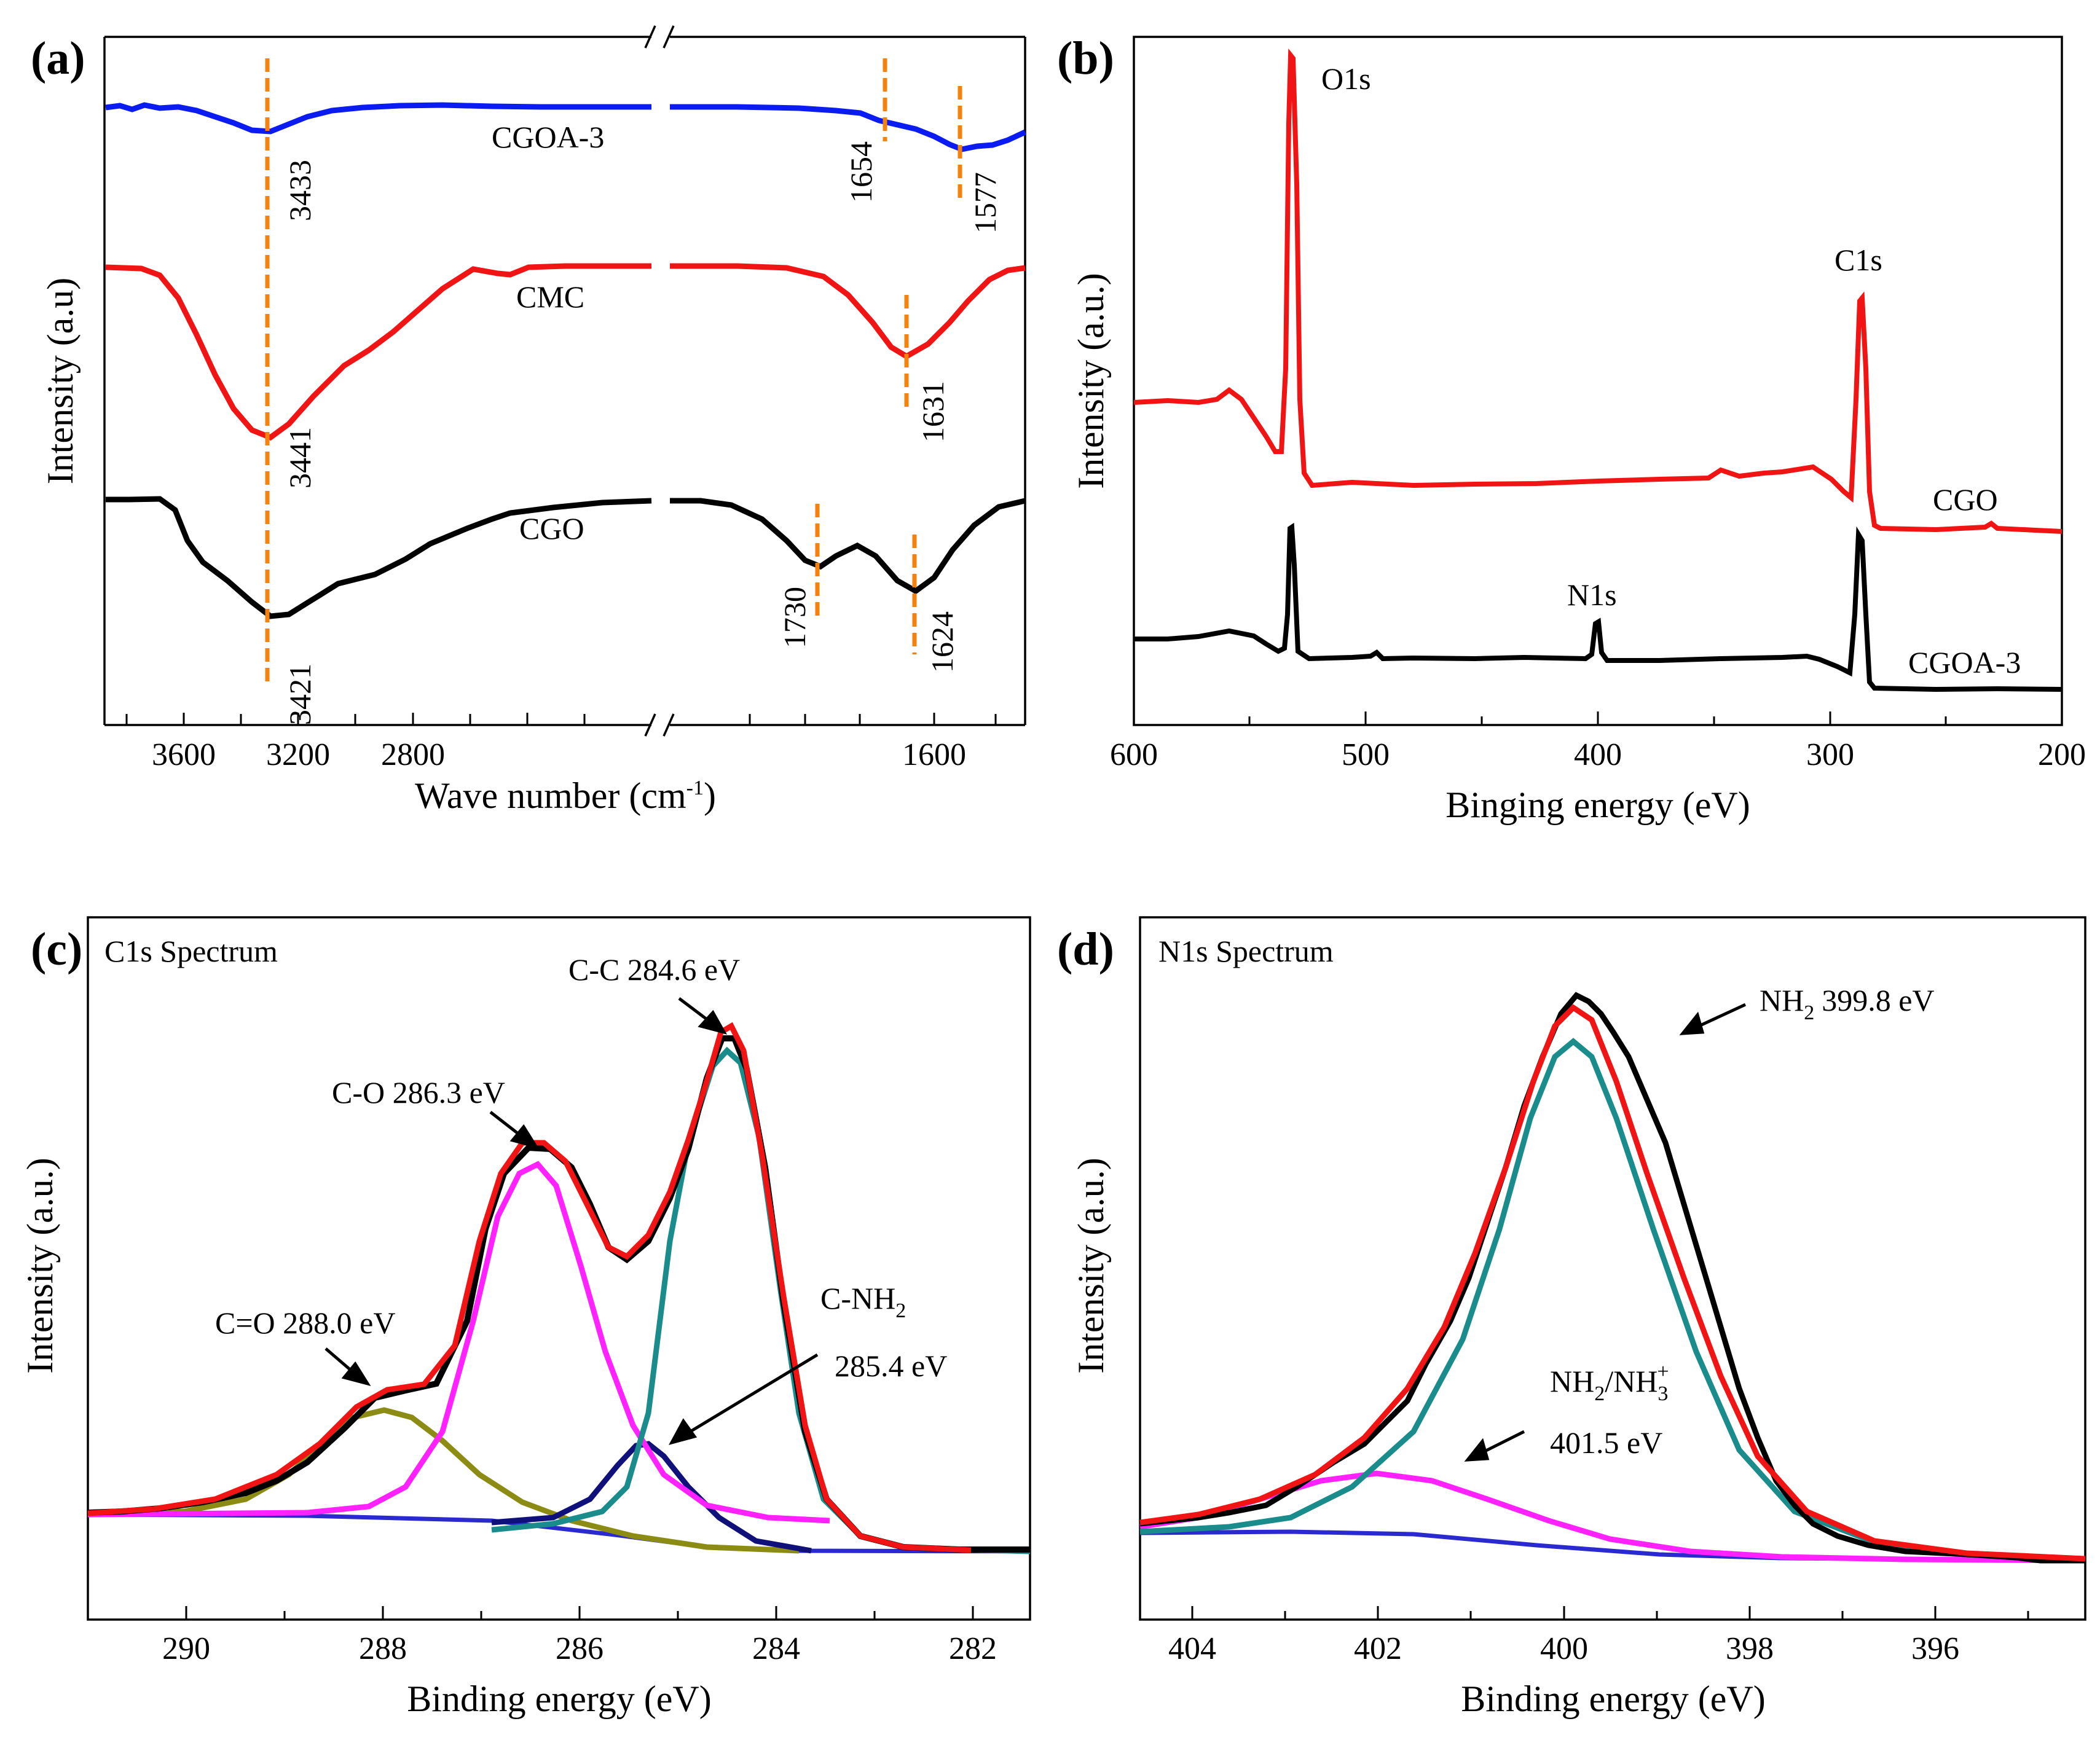 The width and height of the screenshot is (2100, 1740). I want to click on panel-b-xtick-200: 200, so click(2062, 754).